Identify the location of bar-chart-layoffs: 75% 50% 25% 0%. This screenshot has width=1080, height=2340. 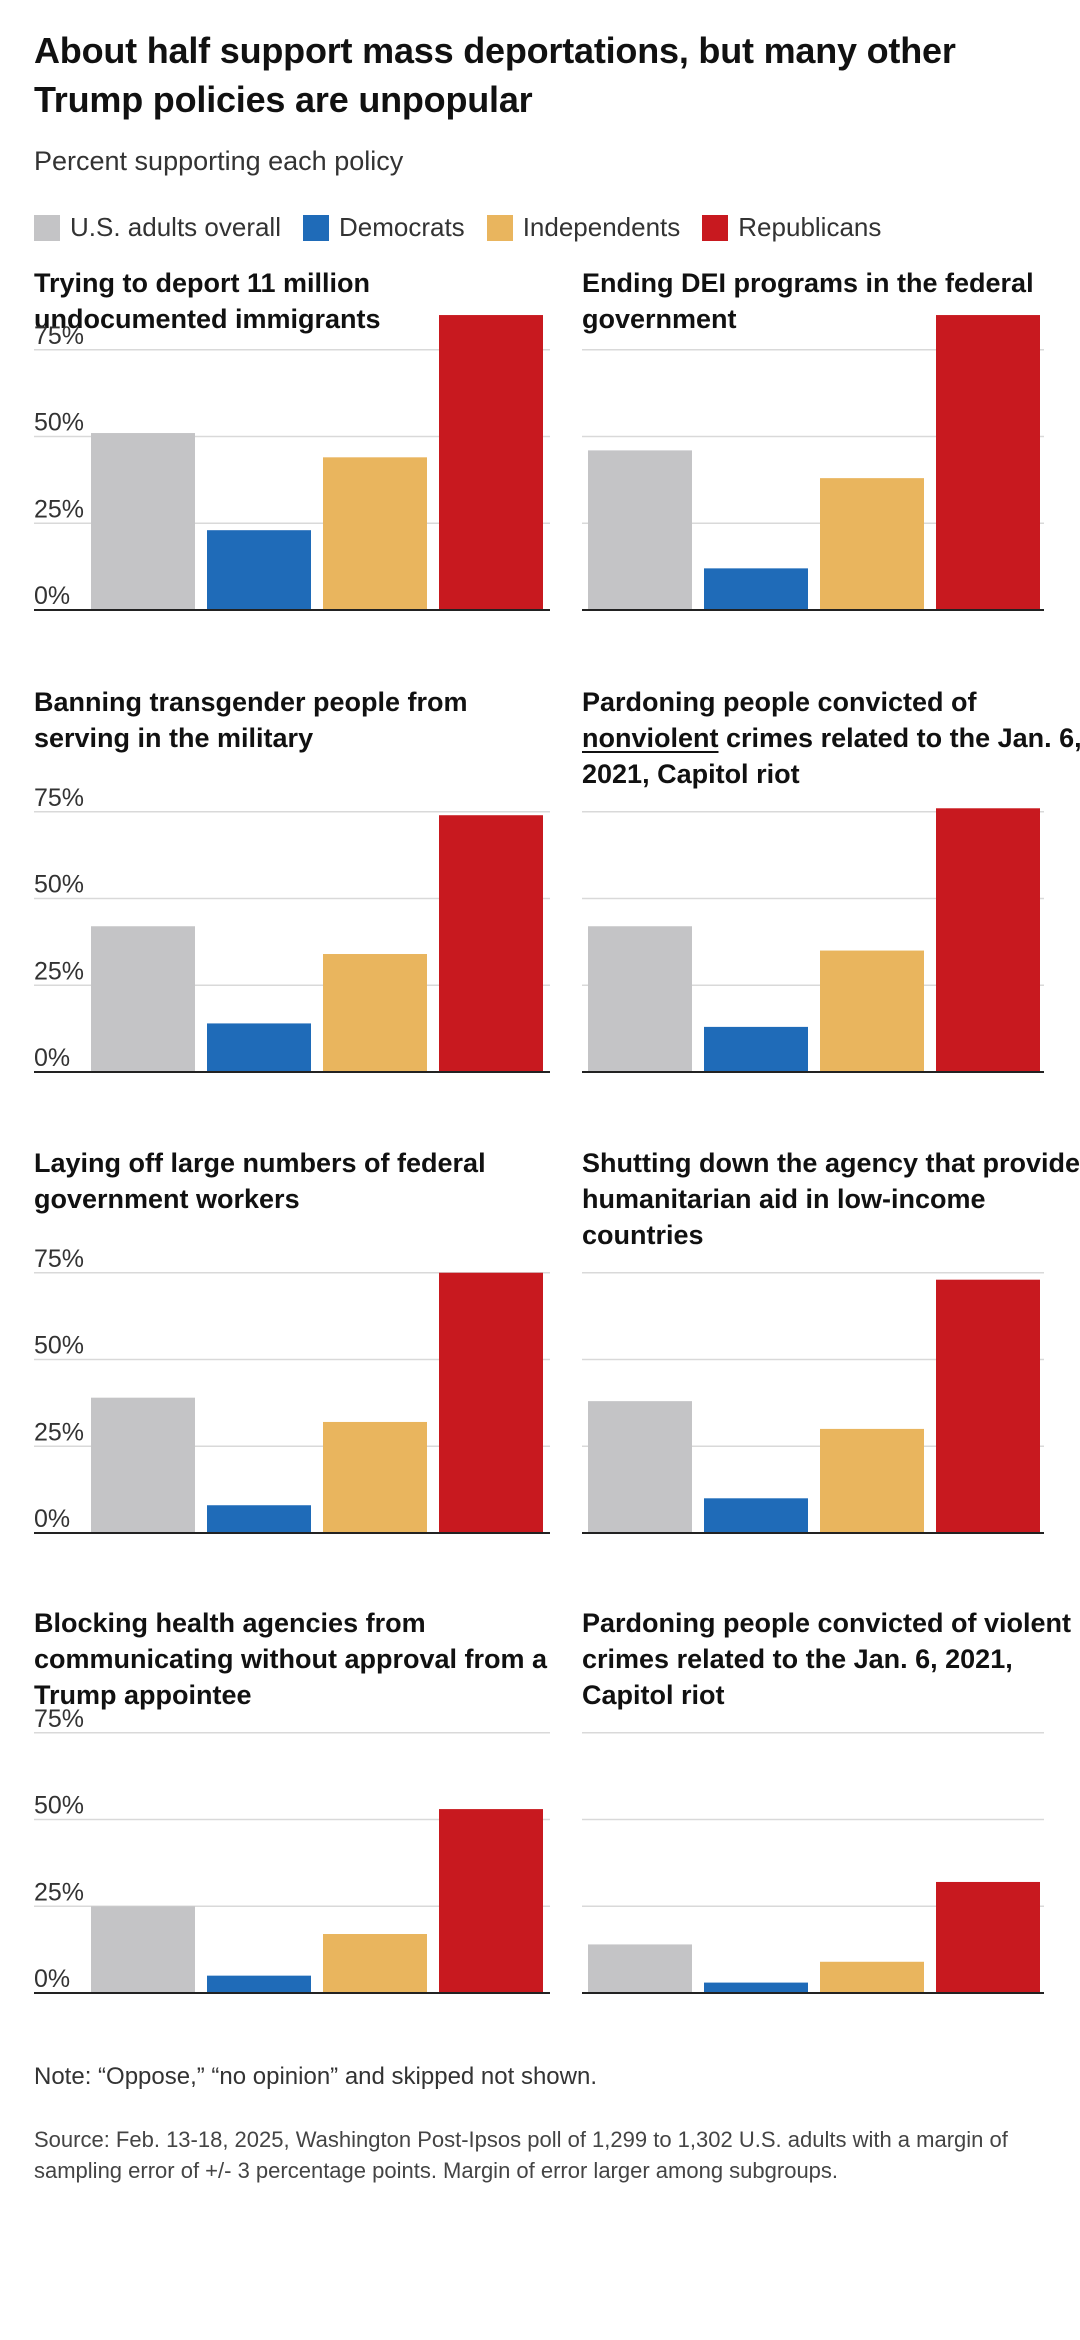
(292, 1389).